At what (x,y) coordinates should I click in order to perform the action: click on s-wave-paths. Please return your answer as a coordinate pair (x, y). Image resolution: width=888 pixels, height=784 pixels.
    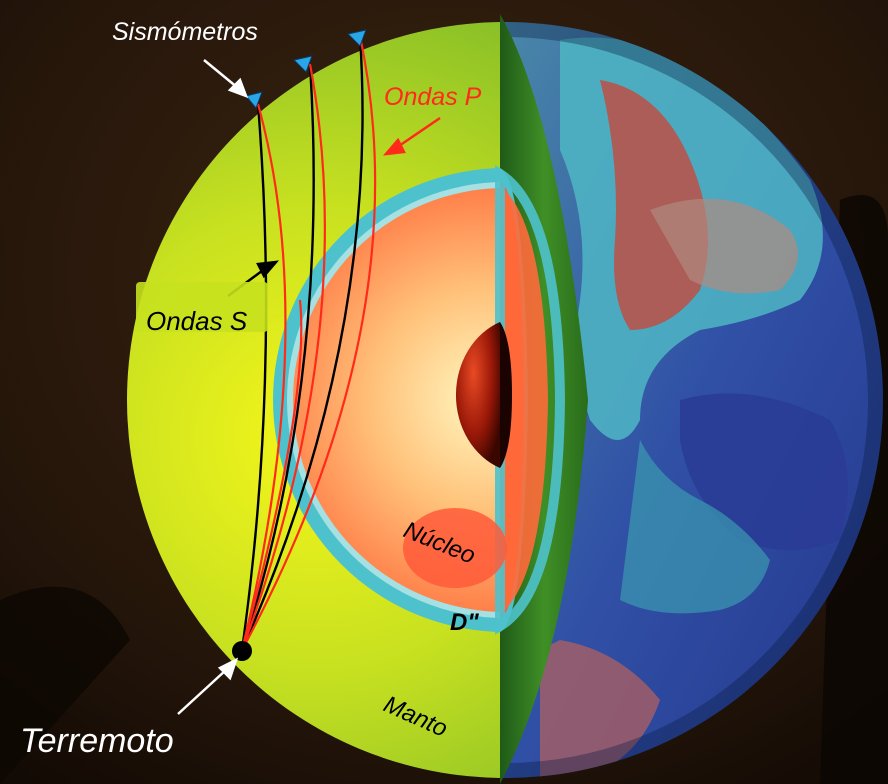
    Looking at the image, I should click on (302, 343).